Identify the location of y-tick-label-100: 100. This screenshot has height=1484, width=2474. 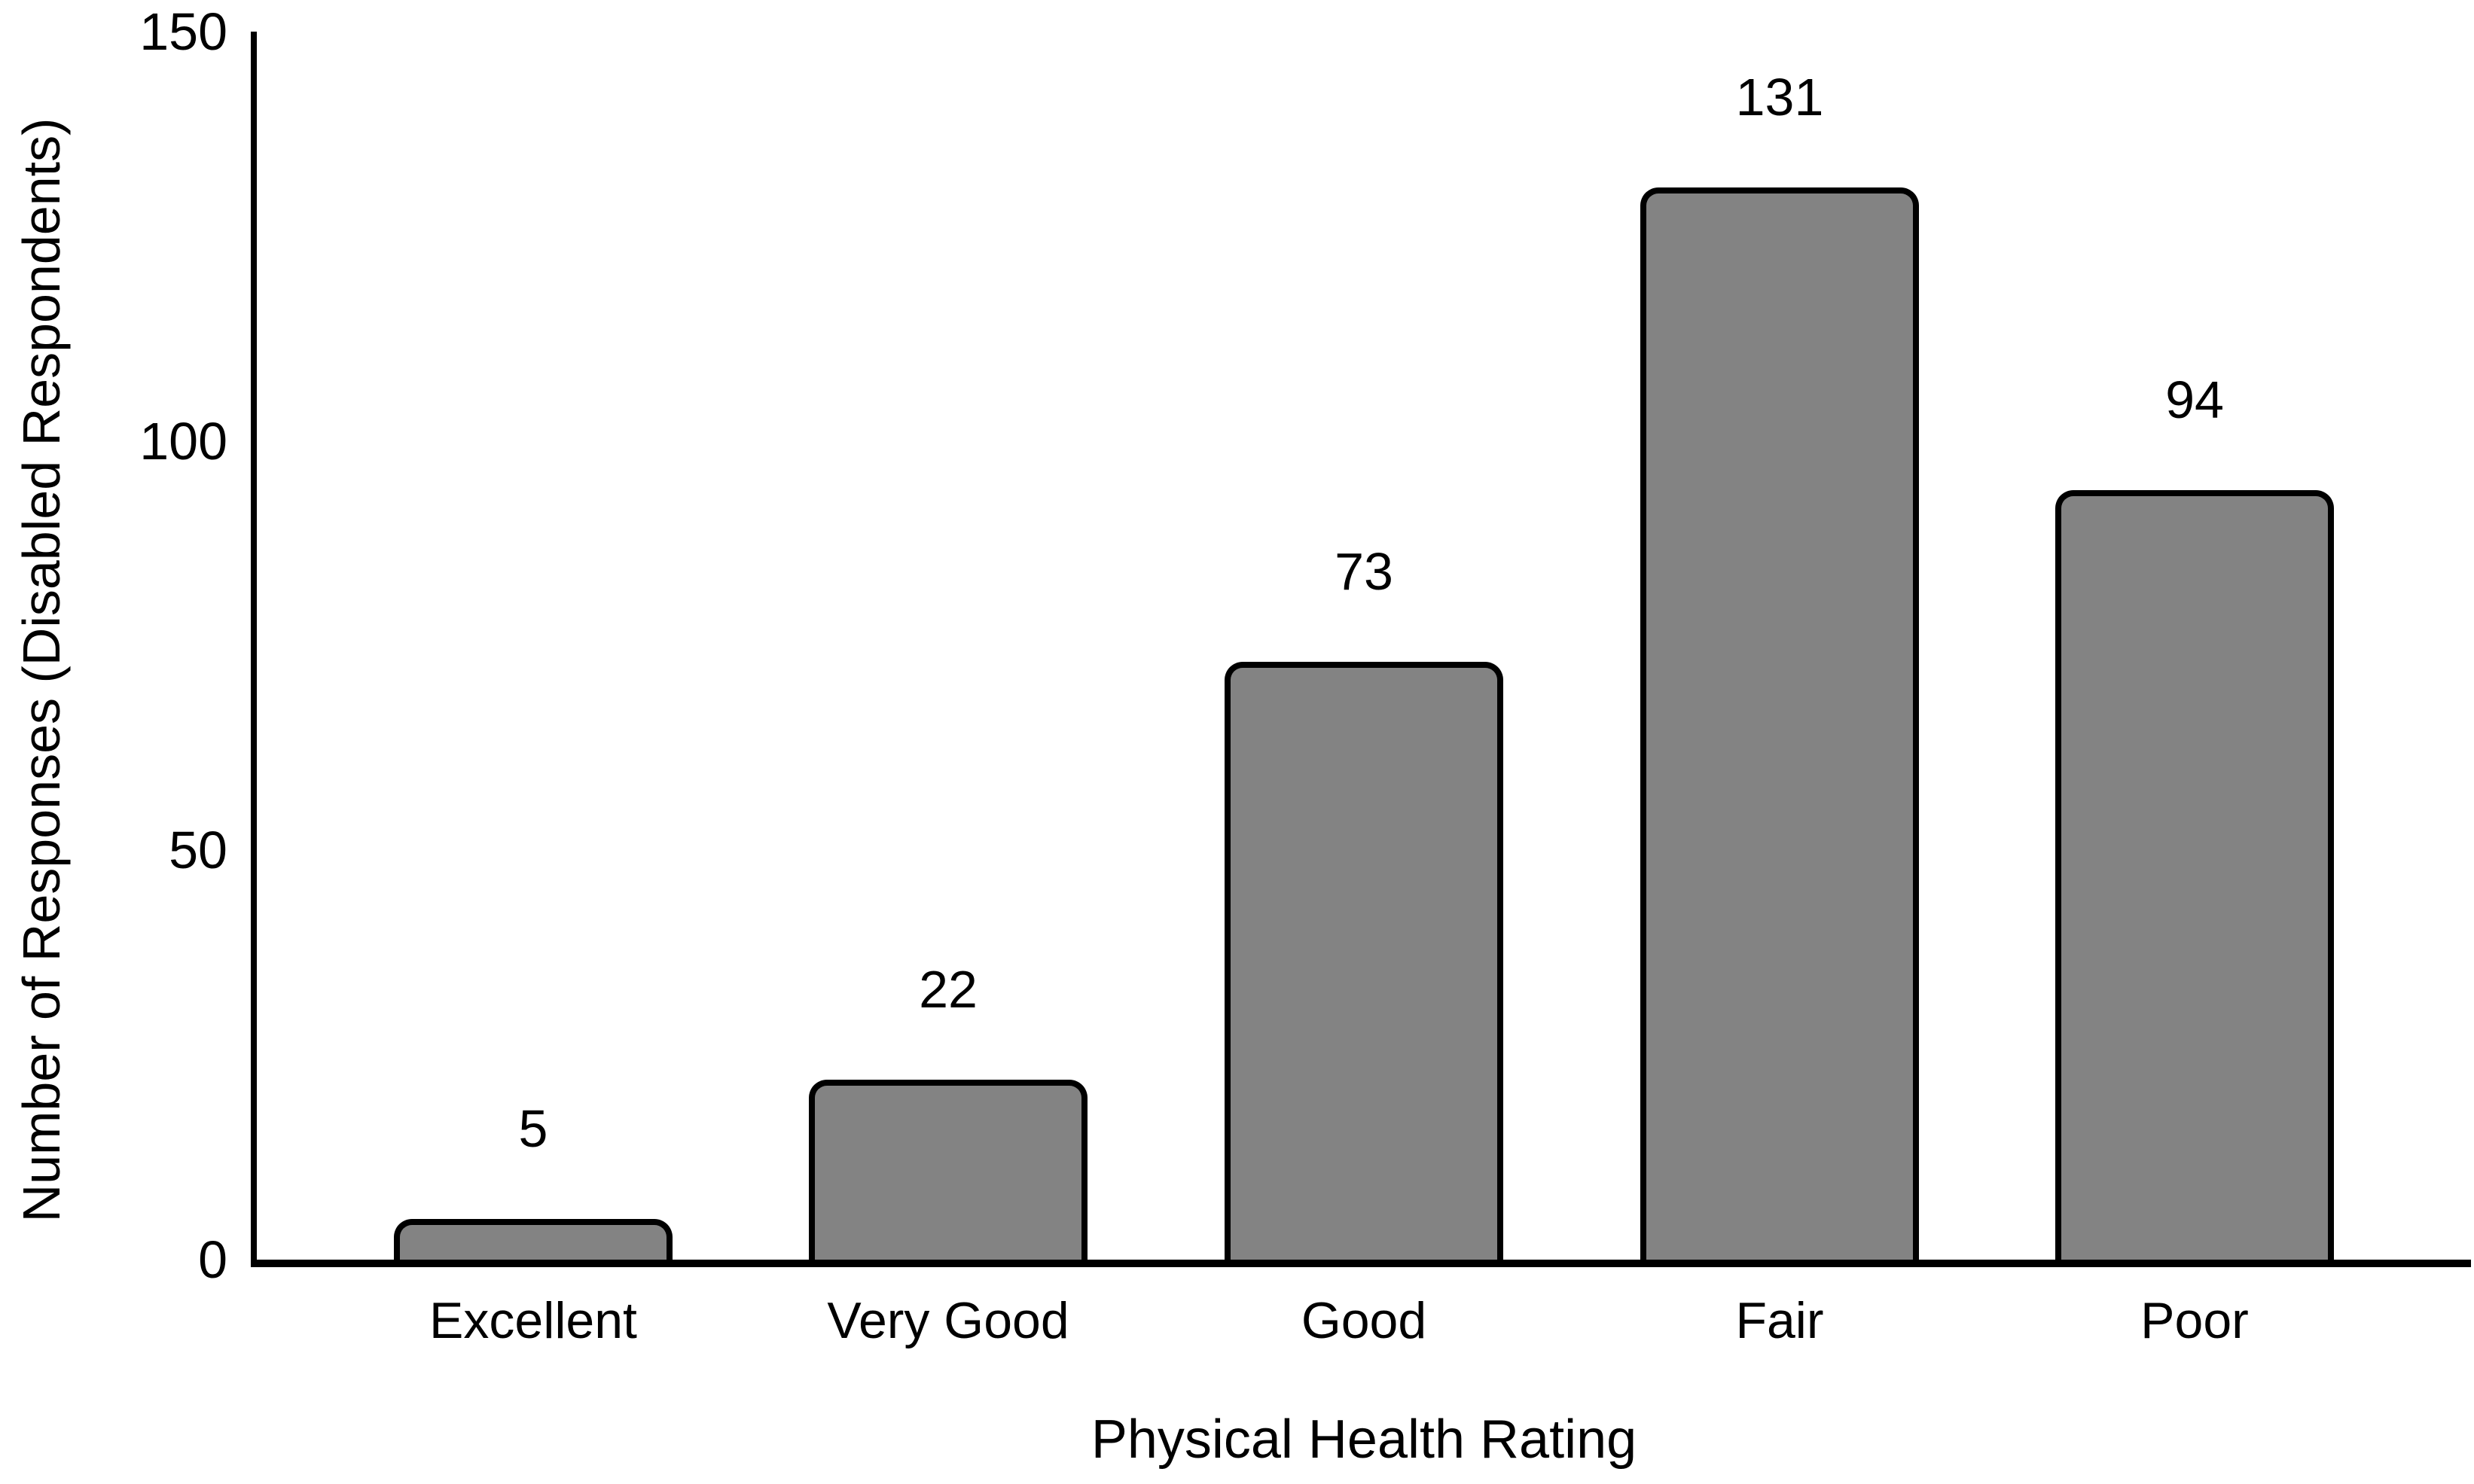
(183, 441).